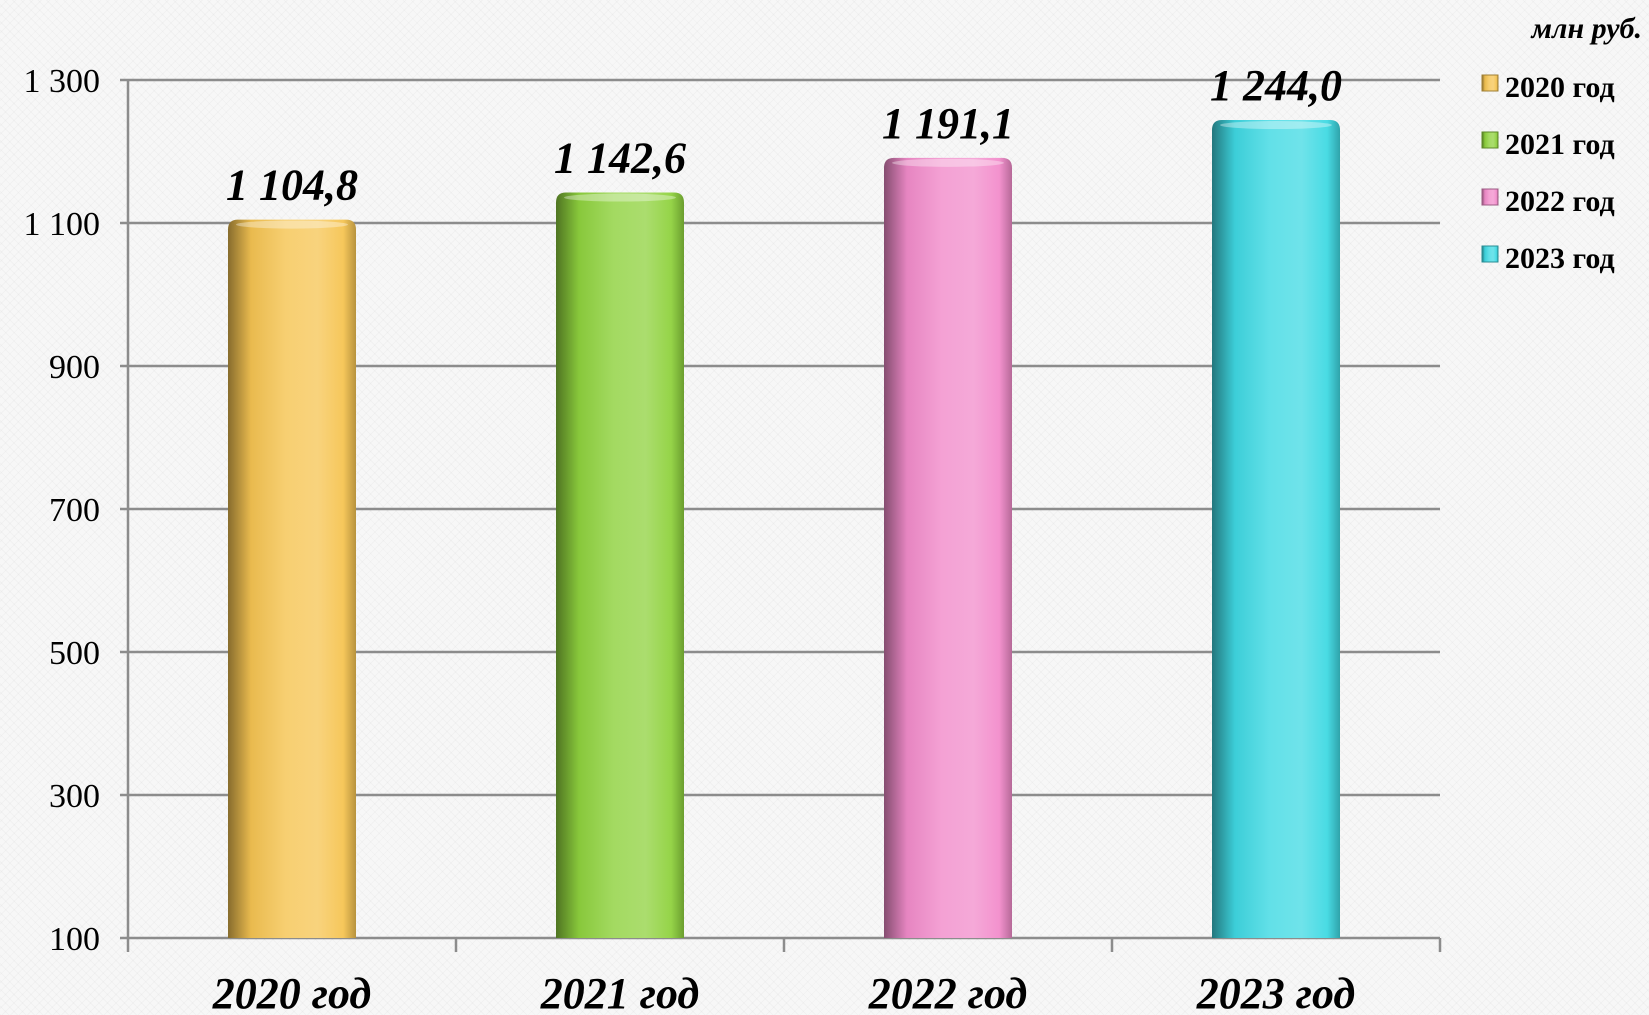 This screenshot has width=1649, height=1015. What do you see at coordinates (948, 992) in the screenshot?
I see `x-category-label: 2022 год` at bounding box center [948, 992].